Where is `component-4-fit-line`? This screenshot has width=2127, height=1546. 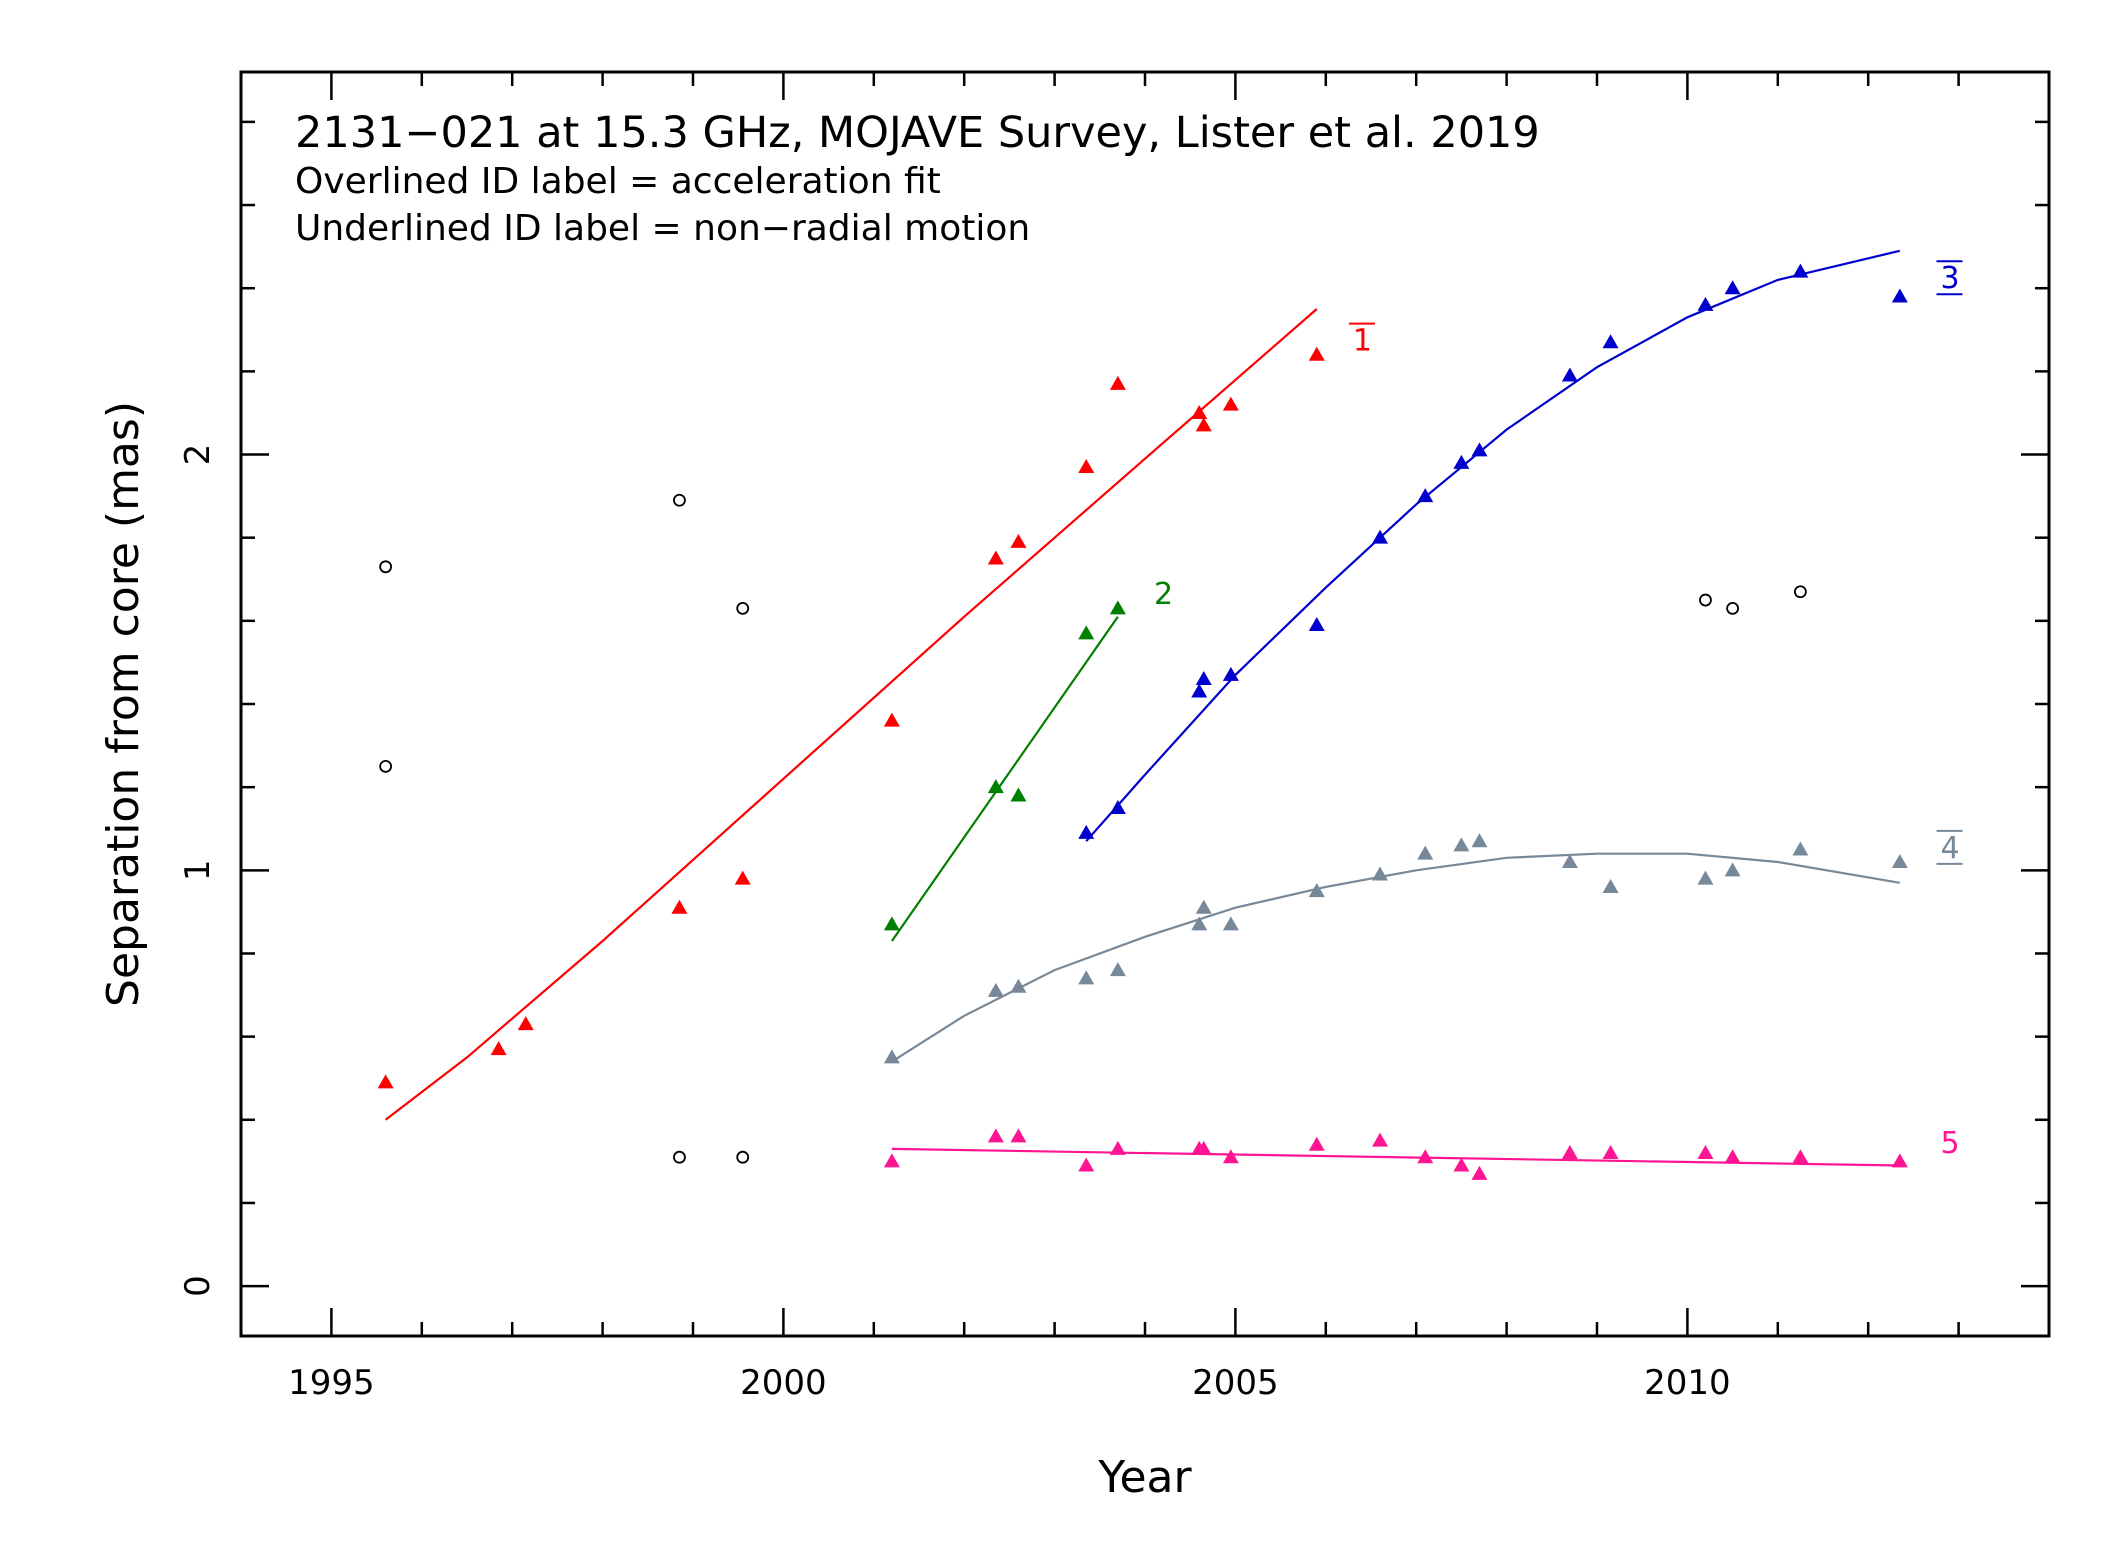
component-4-fit-line is located at coordinates (1395, 957).